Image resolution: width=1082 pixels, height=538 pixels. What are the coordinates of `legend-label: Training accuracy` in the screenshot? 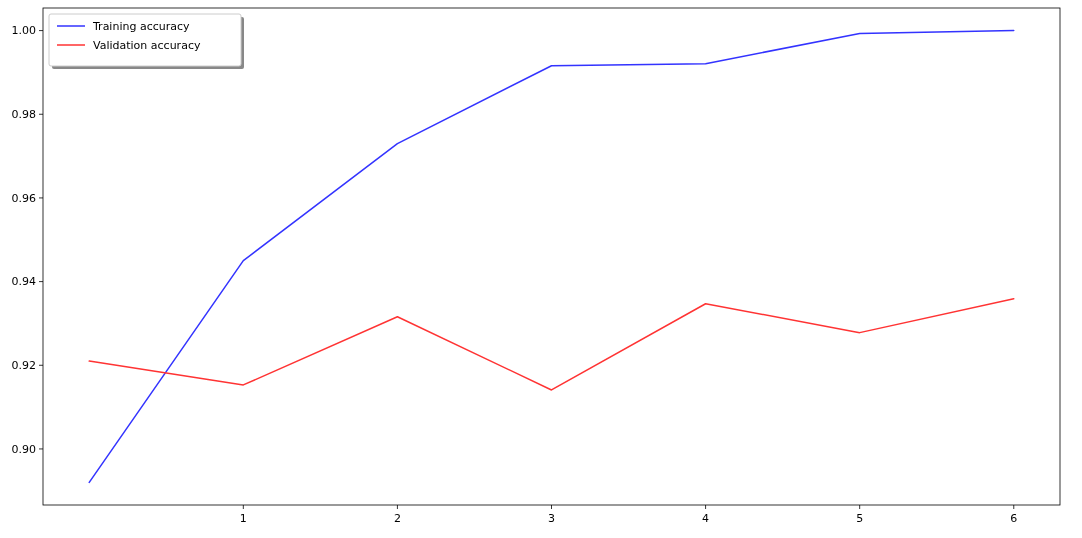 It's located at (141, 26).